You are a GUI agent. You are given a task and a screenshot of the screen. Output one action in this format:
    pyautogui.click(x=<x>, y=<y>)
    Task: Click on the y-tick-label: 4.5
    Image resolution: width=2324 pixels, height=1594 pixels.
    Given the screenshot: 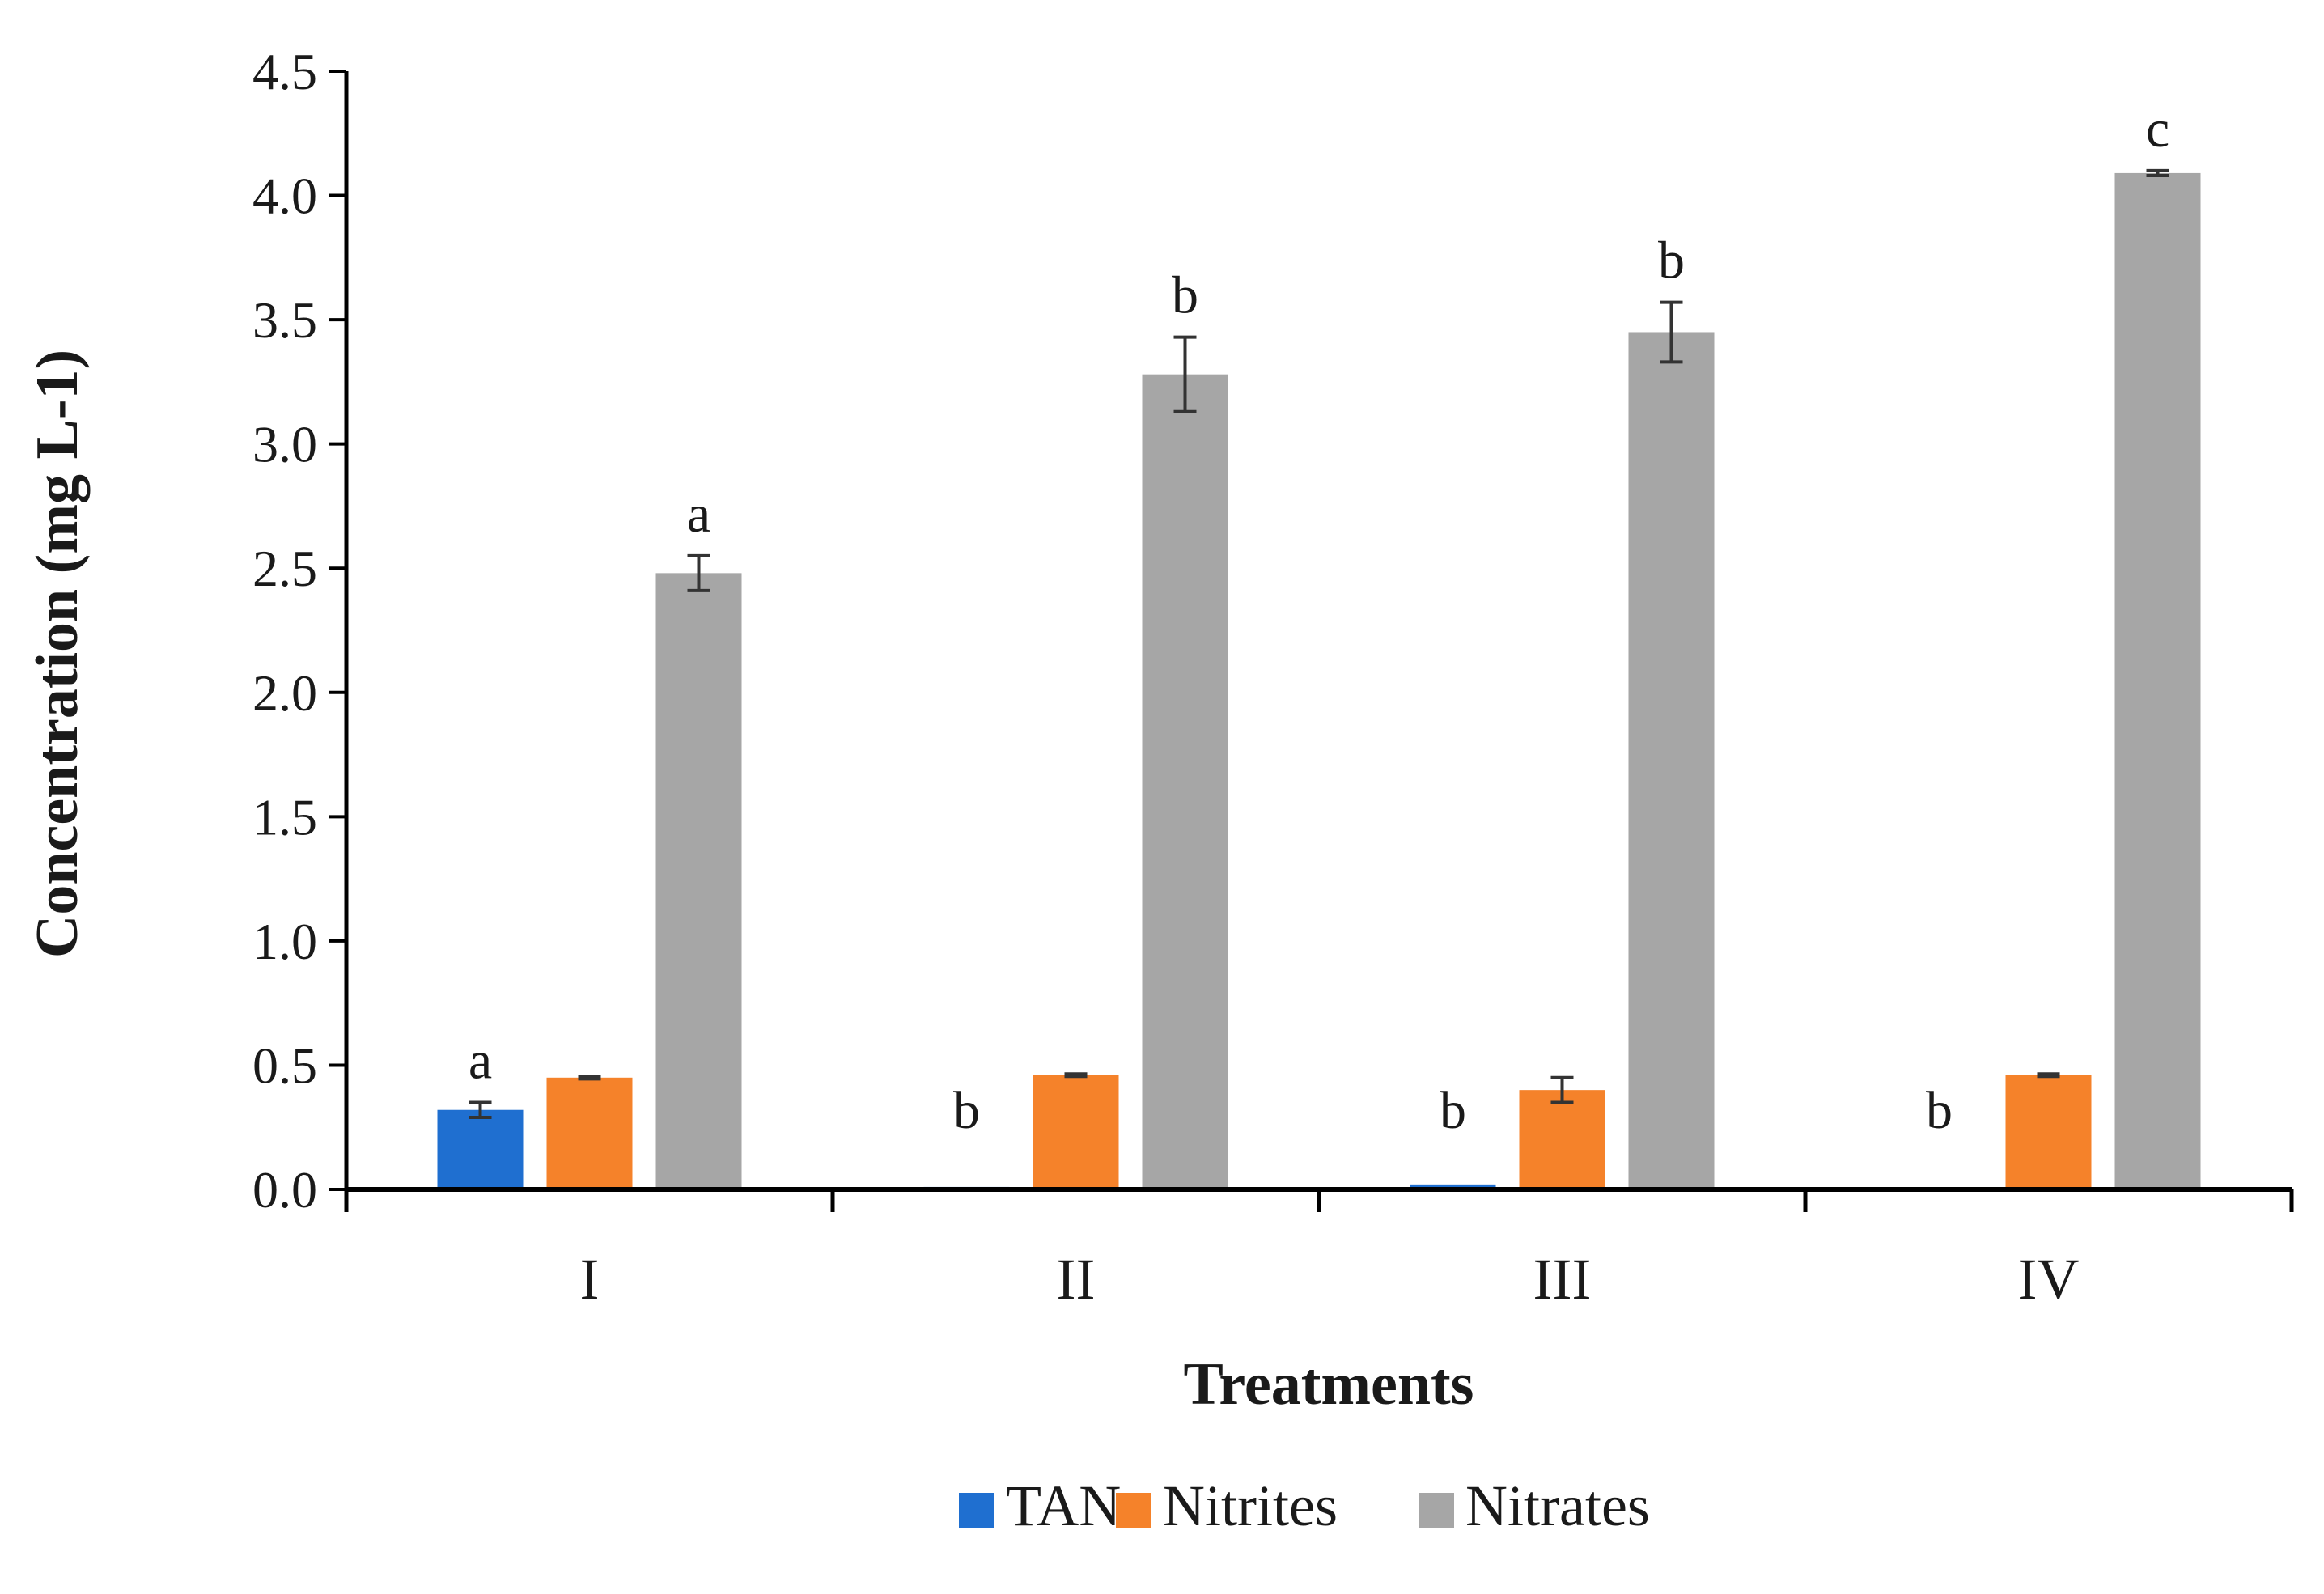 What is the action you would take?
    pyautogui.click(x=284, y=71)
    